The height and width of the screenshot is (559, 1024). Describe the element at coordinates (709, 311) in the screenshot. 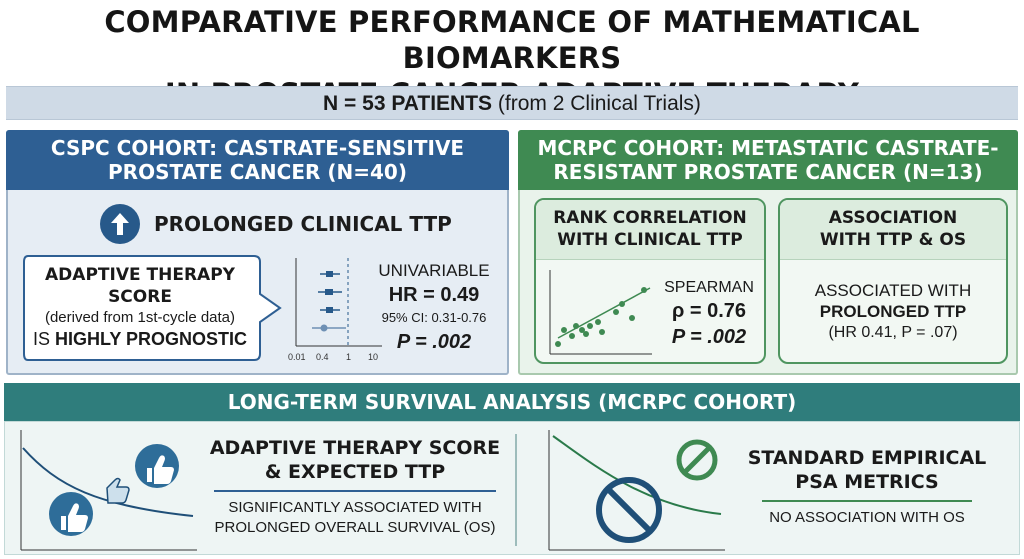

I see `spearman-rho: ρ = 0.76` at that location.